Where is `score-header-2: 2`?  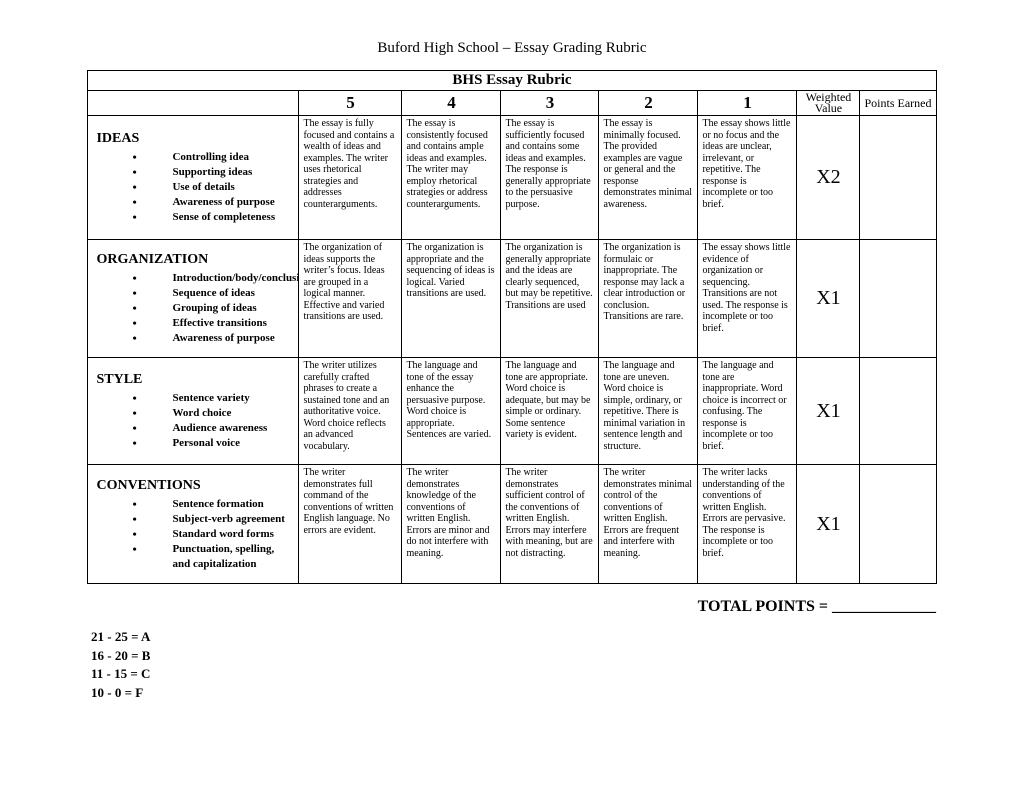 score-header-2: 2 is located at coordinates (648, 103).